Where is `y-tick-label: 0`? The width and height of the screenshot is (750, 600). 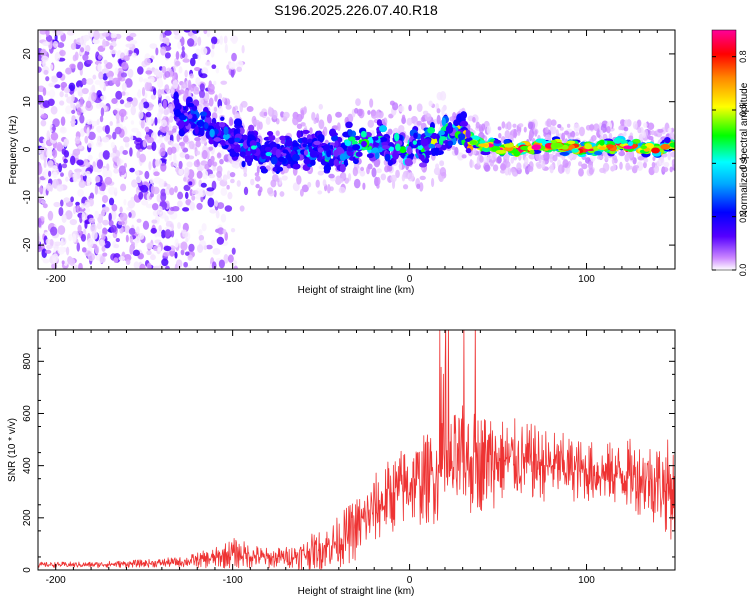 y-tick-label: 0 is located at coordinates (27, 149).